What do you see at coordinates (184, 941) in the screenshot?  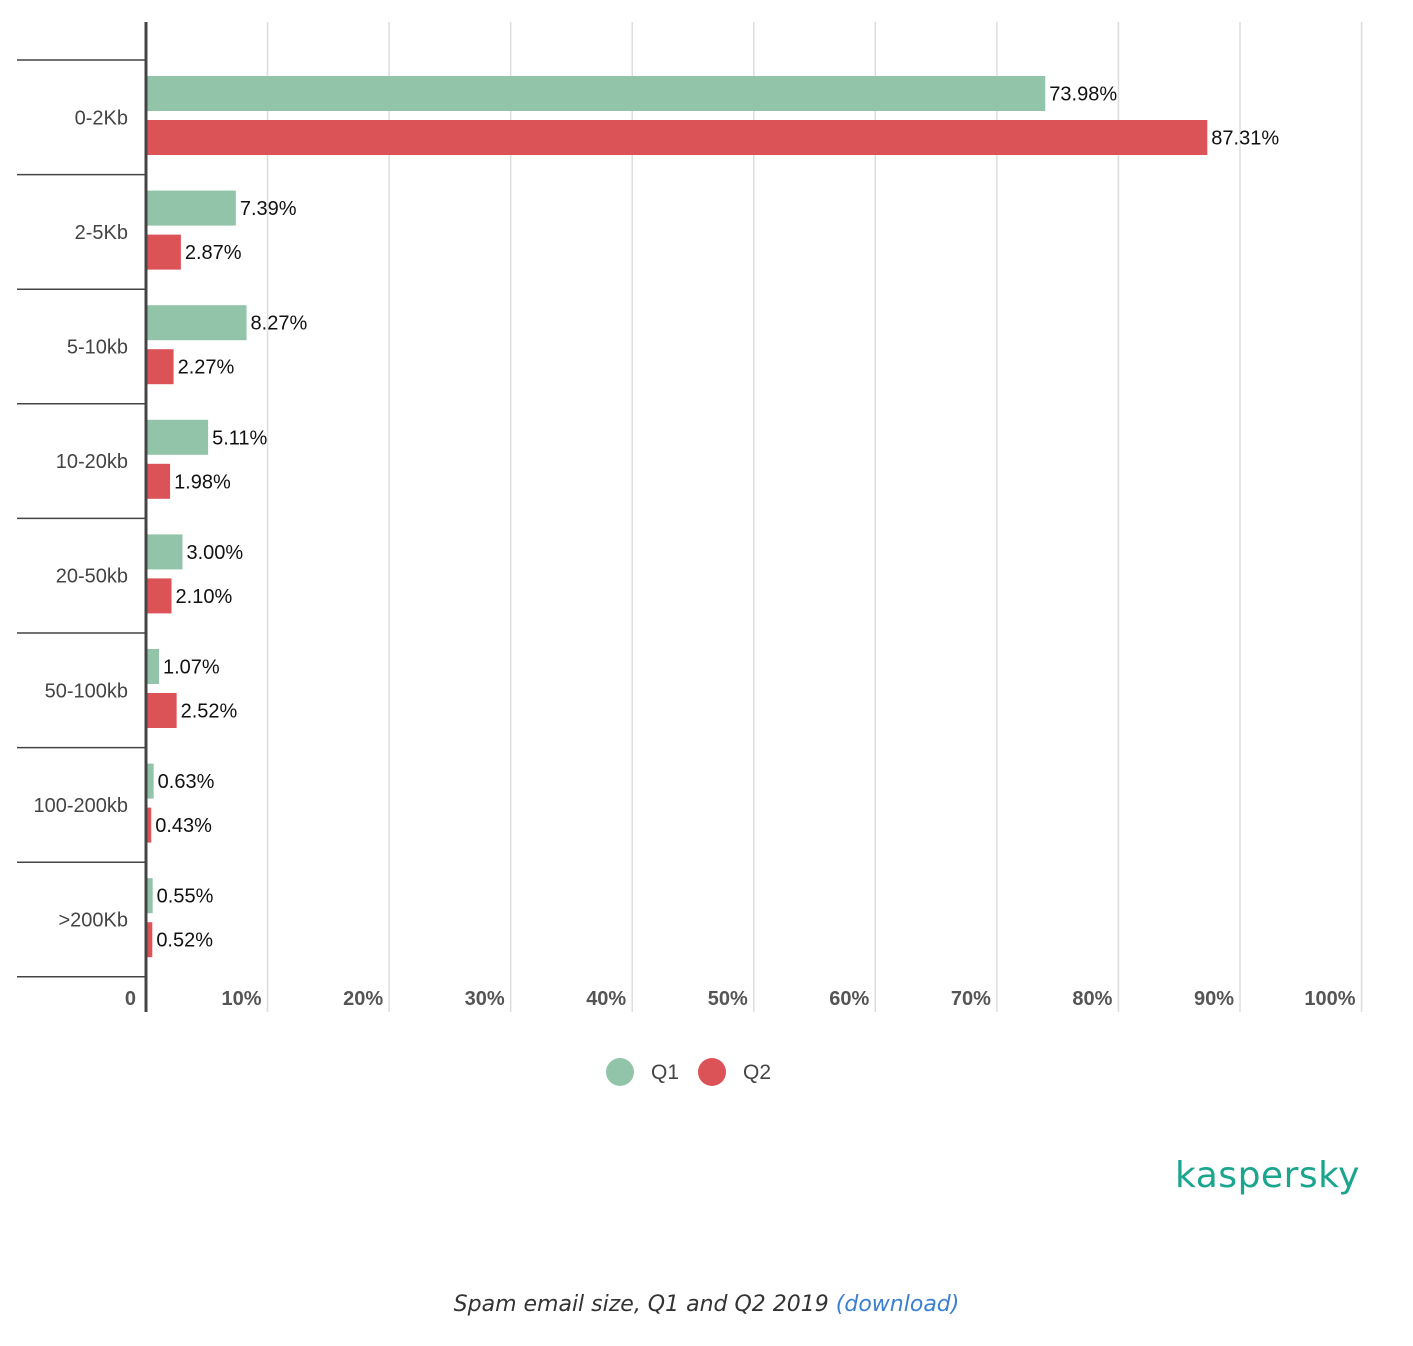 I see `data-label: 0.52%` at bounding box center [184, 941].